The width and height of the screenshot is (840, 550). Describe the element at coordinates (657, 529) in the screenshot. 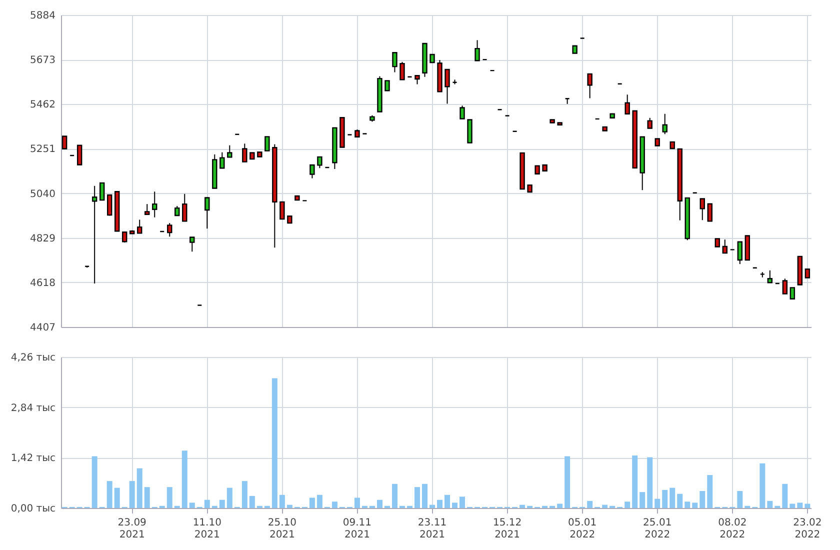

I see `x-tick-label: 25.01 2022` at that location.